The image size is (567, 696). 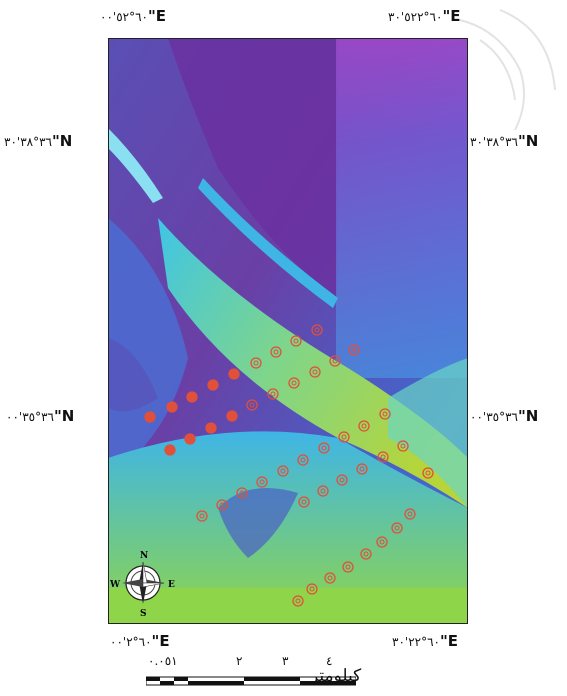 What do you see at coordinates (425, 641) in the screenshot?
I see `lon-label-bottom-right: ٦٠°٢٢'٣٠"E` at bounding box center [425, 641].